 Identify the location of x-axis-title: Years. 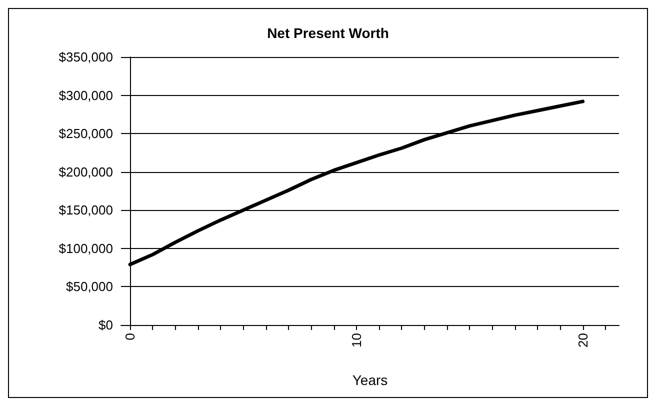
(370, 380).